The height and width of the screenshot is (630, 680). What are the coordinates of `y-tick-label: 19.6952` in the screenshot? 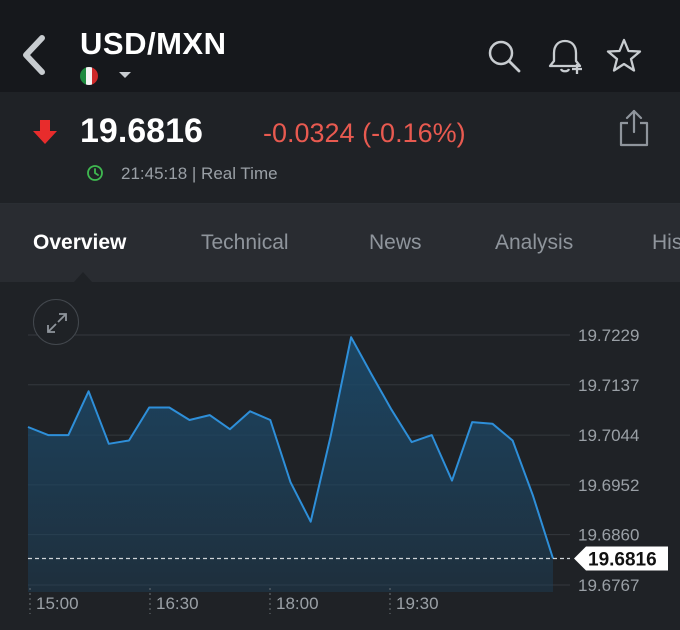 It's located at (608, 485).